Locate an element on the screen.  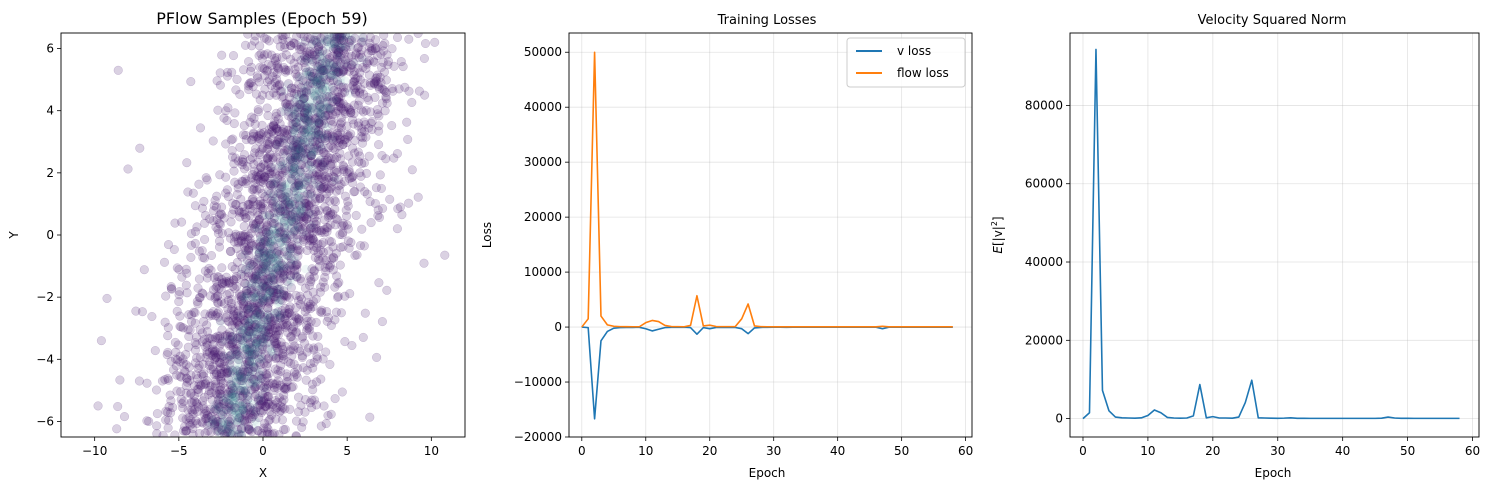
x-tick-label: 5 is located at coordinates (347, 451).